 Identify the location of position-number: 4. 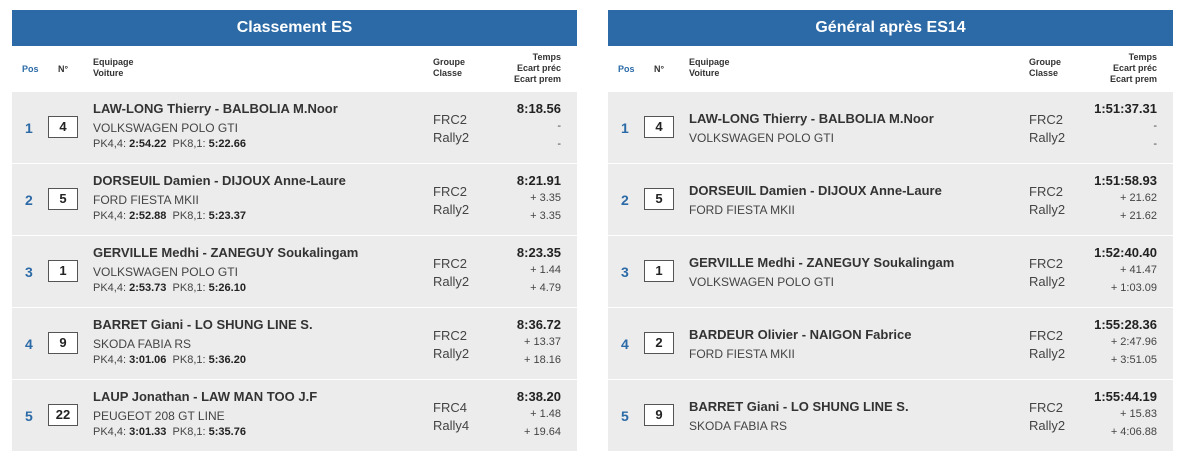
(625, 344).